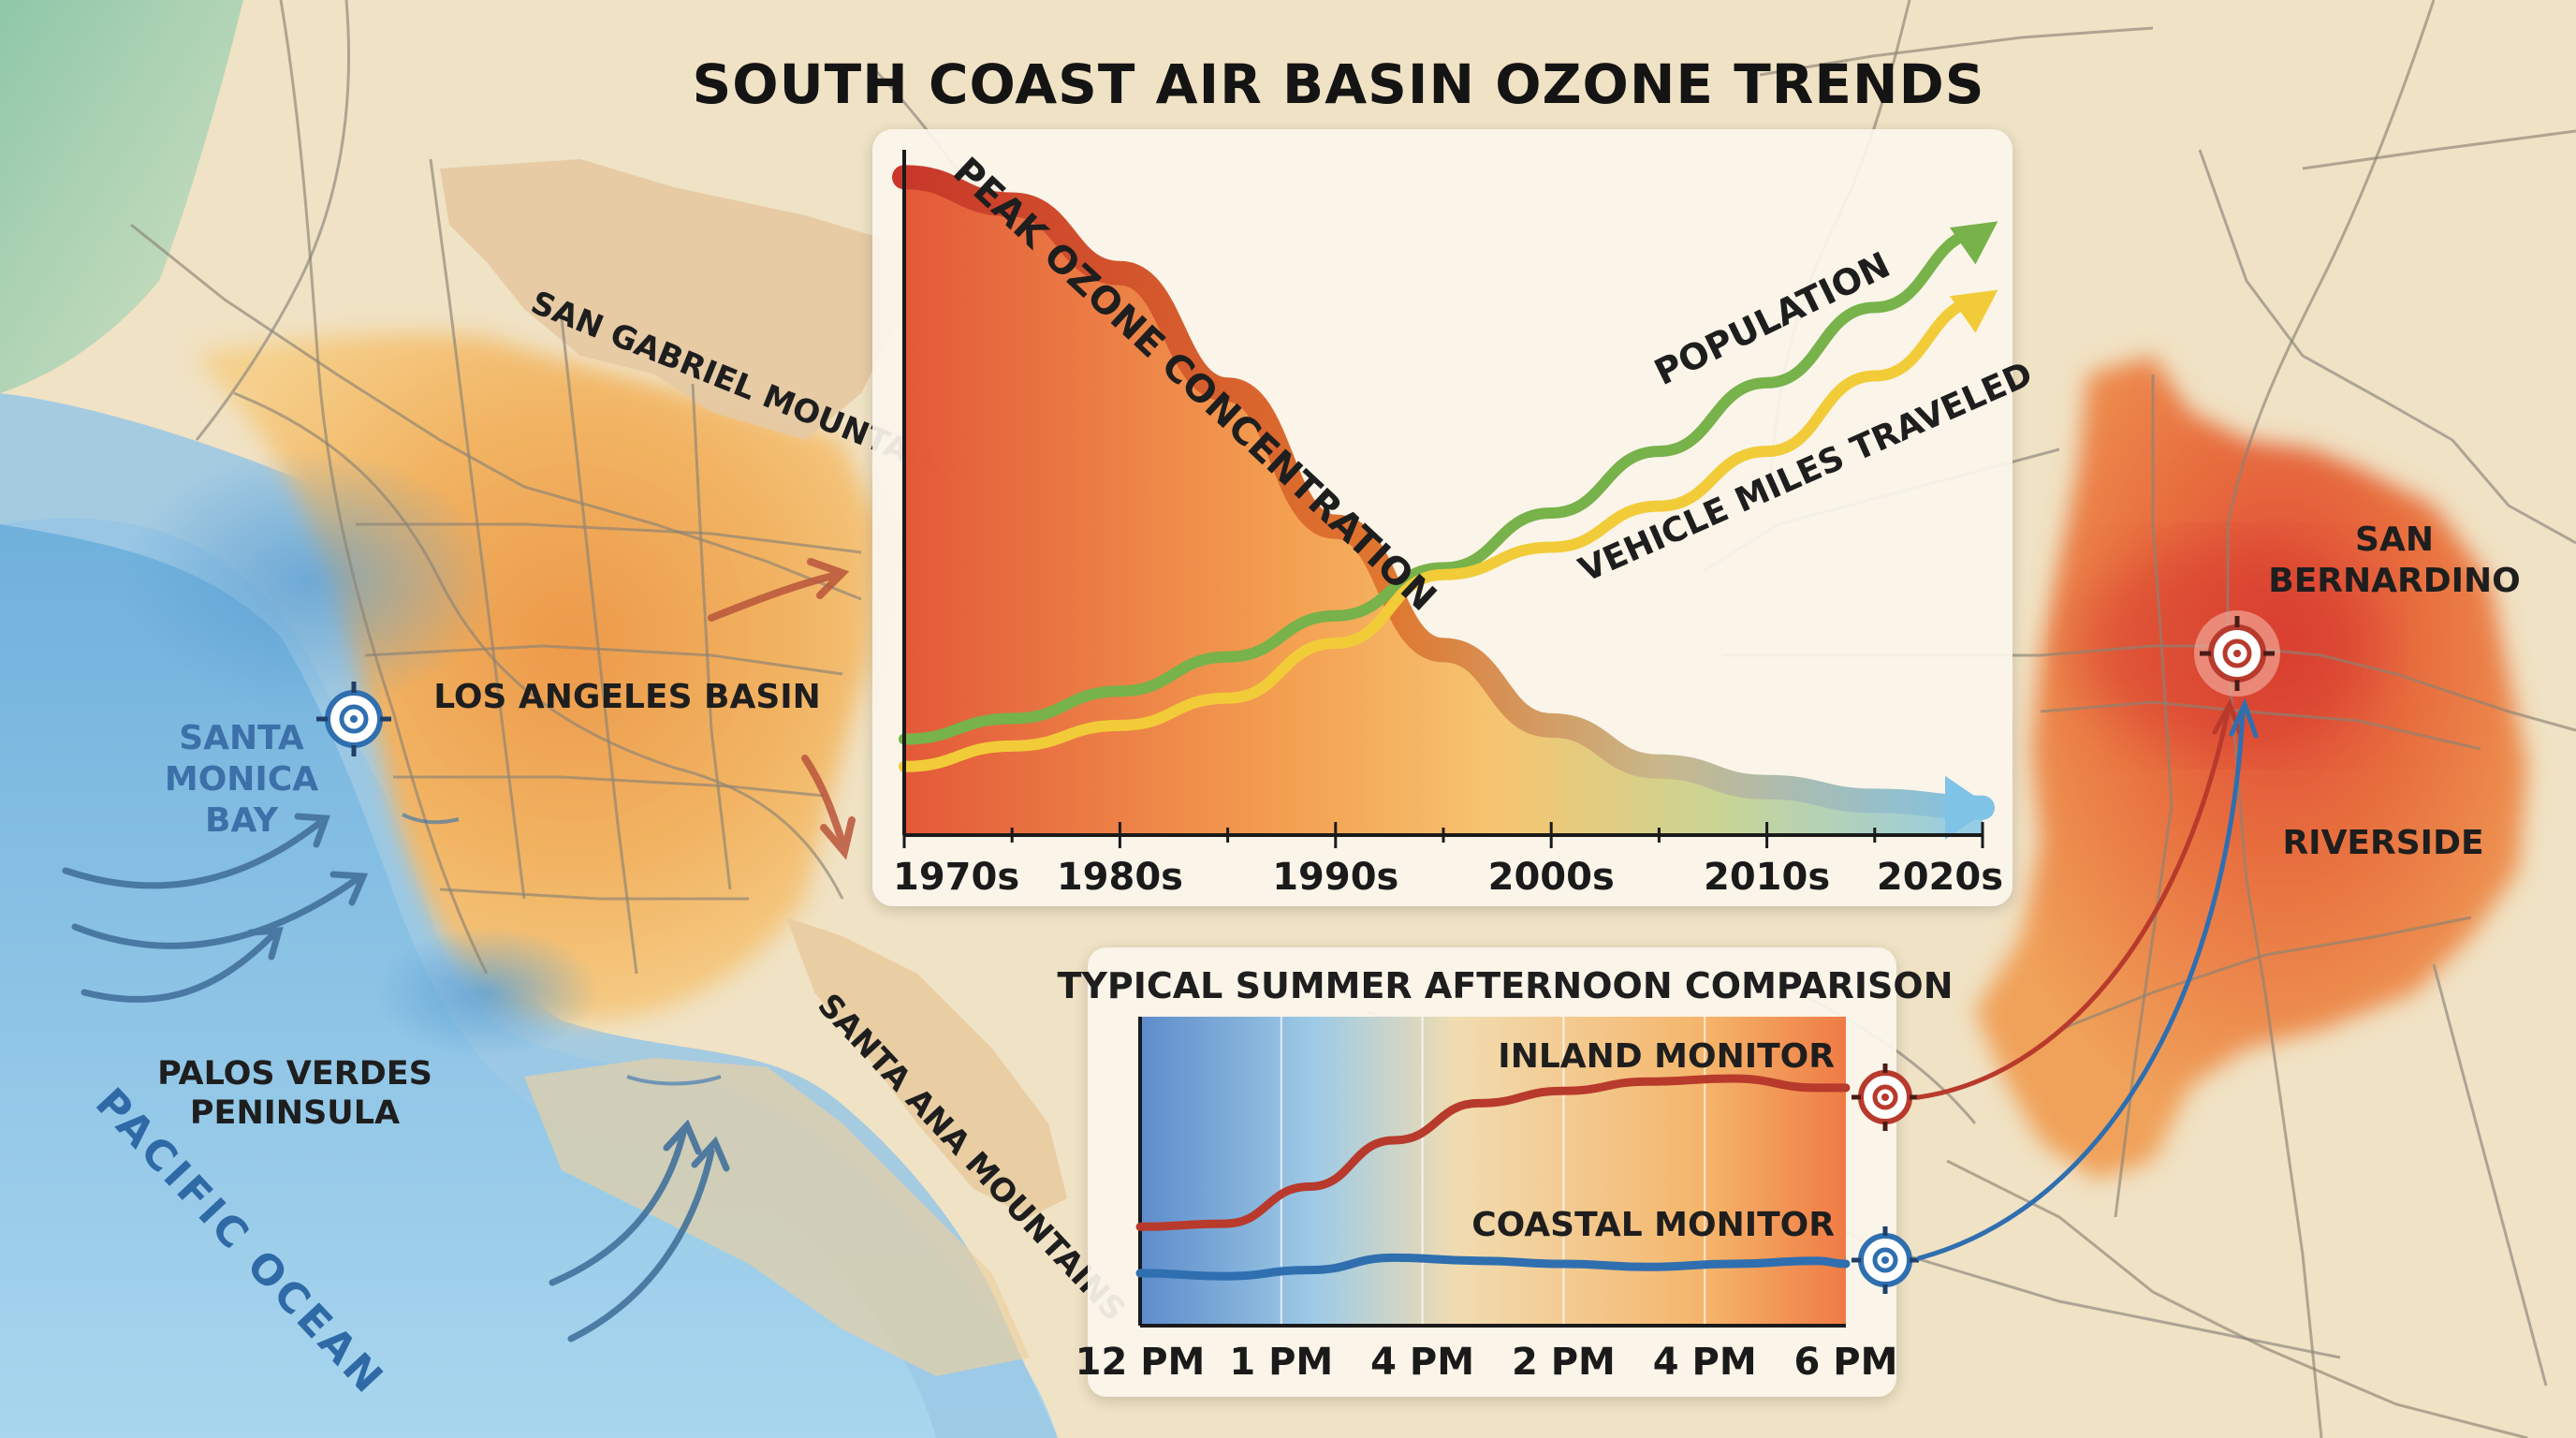 The image size is (2576, 1438). Describe the element at coordinates (1335, 877) in the screenshot. I see `trend-x-label: 1990s` at that location.